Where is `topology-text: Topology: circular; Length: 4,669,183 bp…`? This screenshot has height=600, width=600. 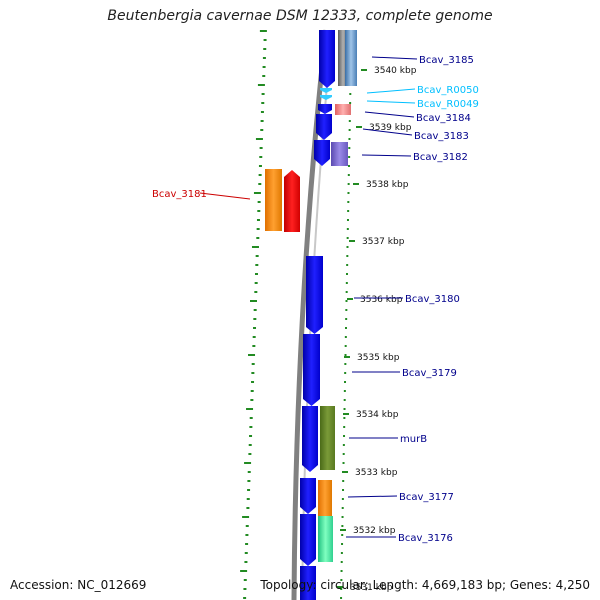
topology-text: Topology: circular; Length: 4,669,183 bp… is located at coordinates (425, 585).